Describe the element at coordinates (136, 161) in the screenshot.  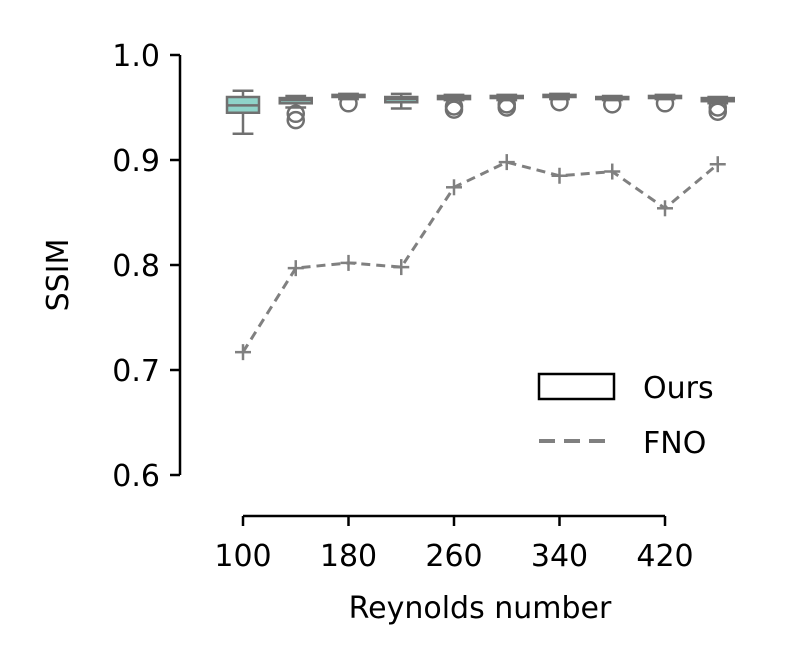
I see `y-tick-label: 0.9` at that location.